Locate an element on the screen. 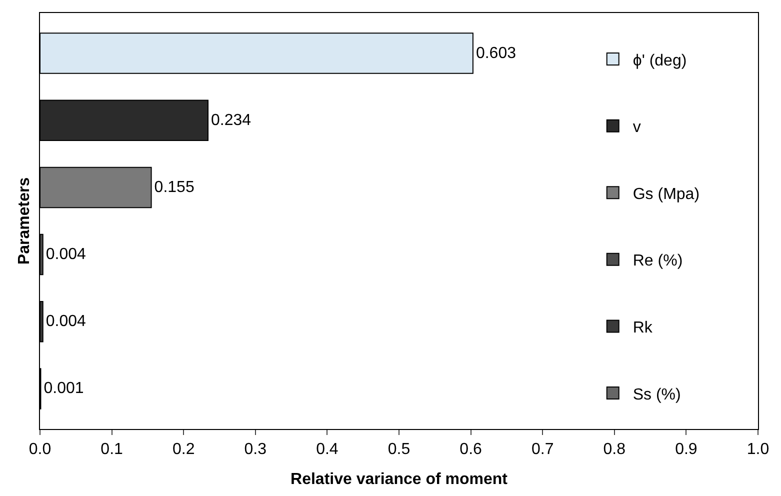 This screenshot has height=496, width=781. x-tick-label: 0.4 is located at coordinates (327, 449).